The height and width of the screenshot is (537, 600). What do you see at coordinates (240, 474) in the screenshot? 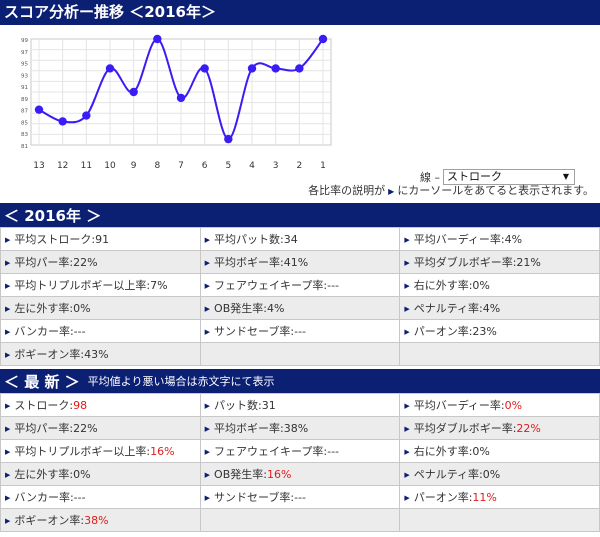
I see `stat-label: OB発生率:` at bounding box center [240, 474].